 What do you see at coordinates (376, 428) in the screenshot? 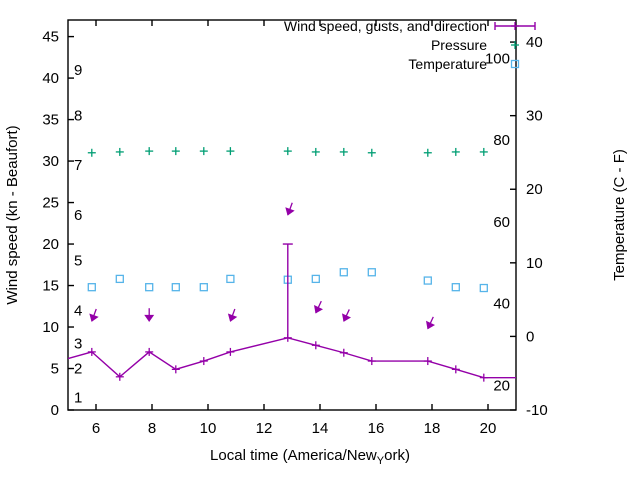
I see `x-tick-label: 16` at bounding box center [376, 428].